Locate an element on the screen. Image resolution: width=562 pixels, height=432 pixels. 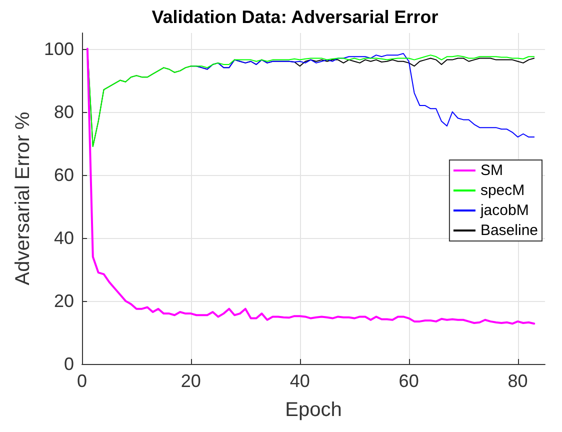
y-tick-label: 100 is located at coordinates (59, 48).